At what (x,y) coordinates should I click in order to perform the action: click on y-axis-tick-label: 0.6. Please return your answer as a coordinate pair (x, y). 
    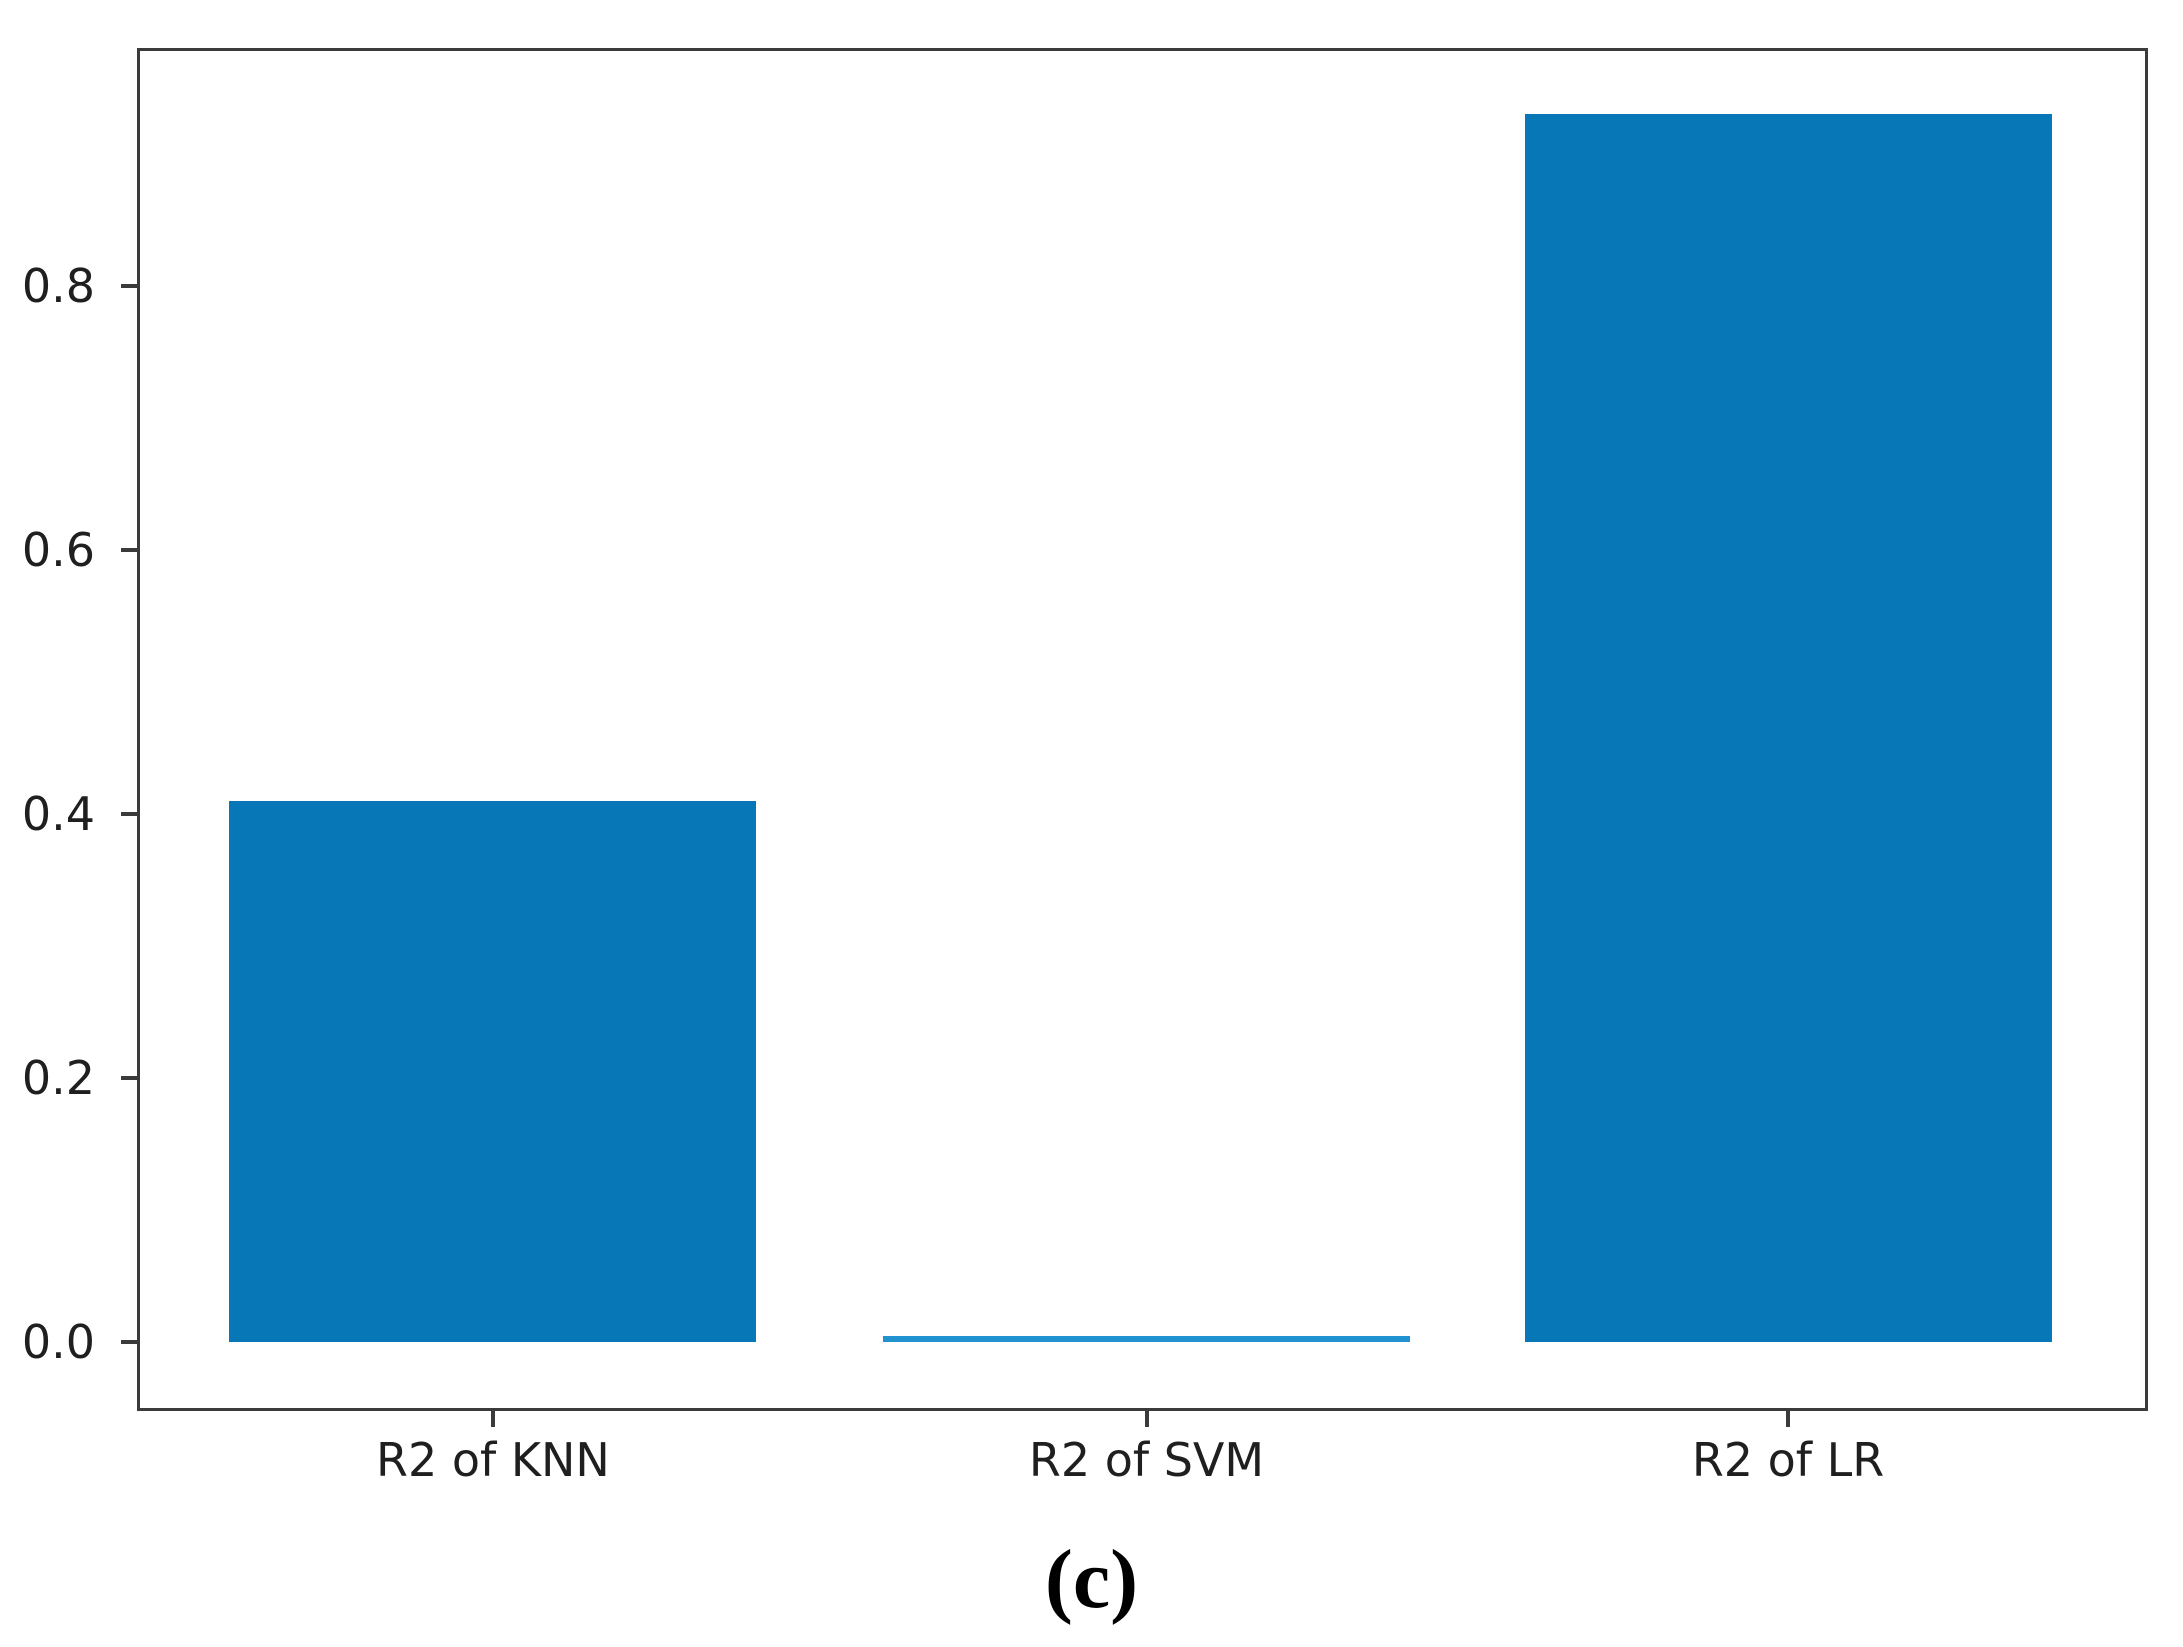
    Looking at the image, I should click on (58, 549).